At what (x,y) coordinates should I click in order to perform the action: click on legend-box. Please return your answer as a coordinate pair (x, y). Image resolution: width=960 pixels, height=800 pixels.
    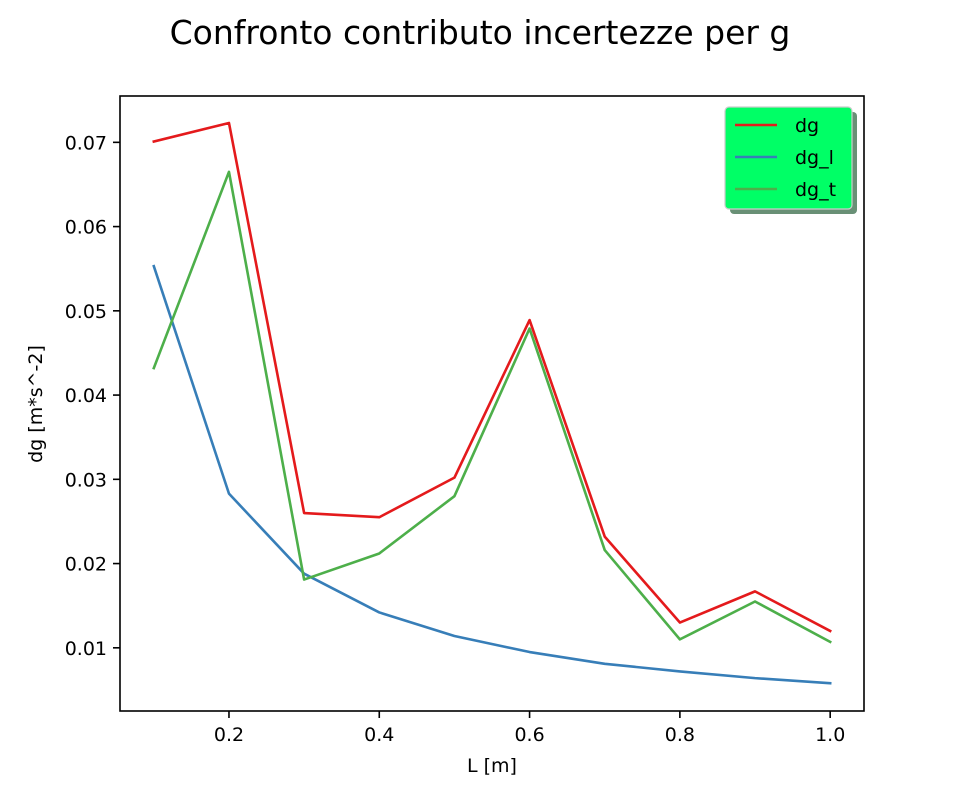
    Looking at the image, I should click on (788, 158).